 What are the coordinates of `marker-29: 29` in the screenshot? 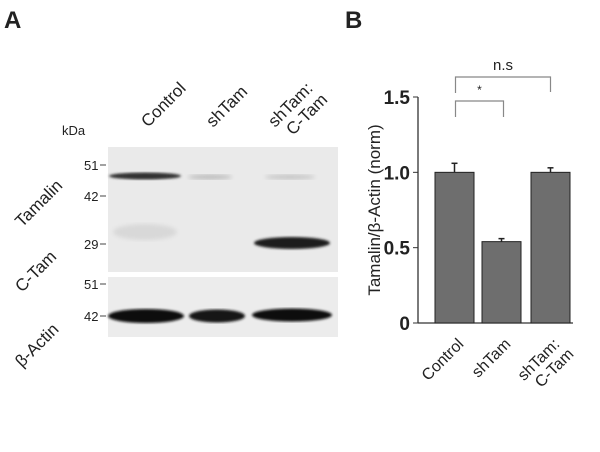 It's located at (91, 244).